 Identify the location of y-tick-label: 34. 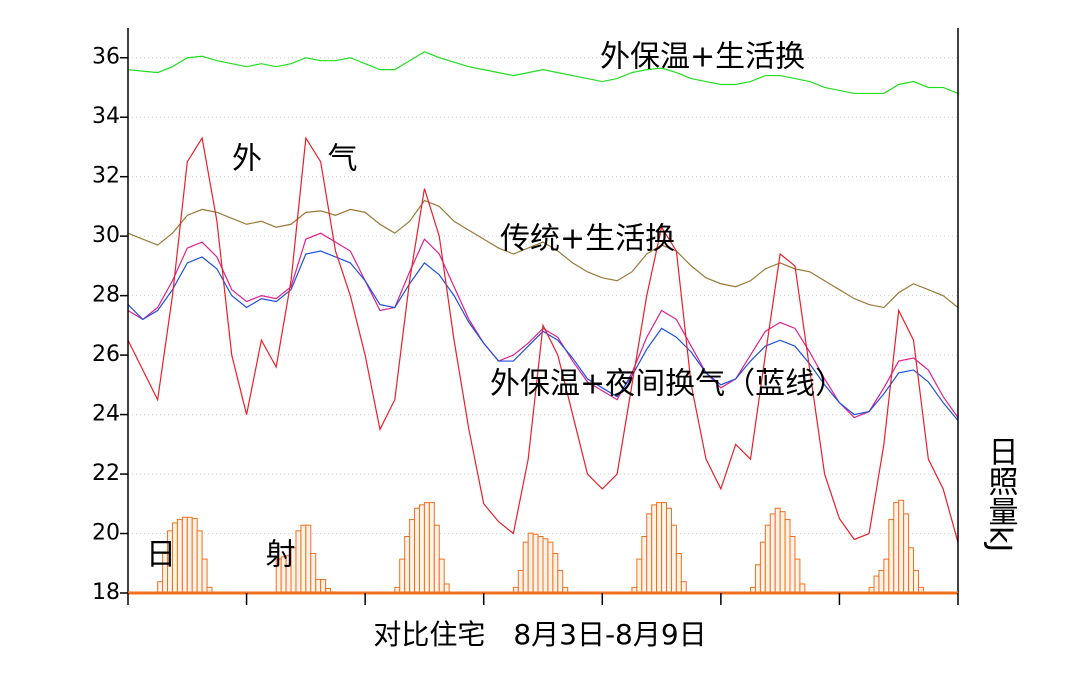
(106, 116).